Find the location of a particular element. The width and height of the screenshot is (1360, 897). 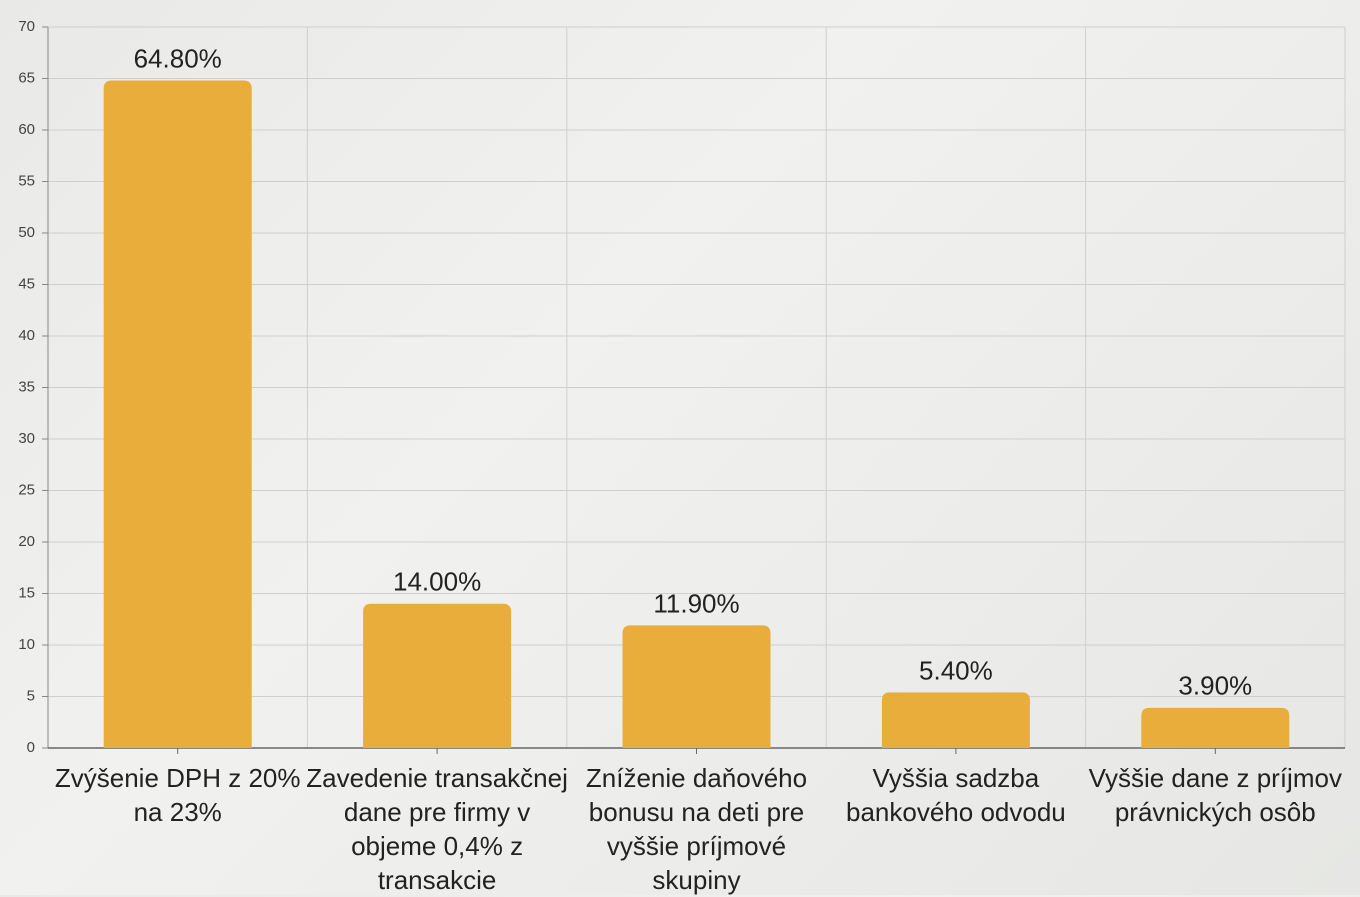

x-tick-label: Vyššia sadzba bankového odvodu is located at coordinates (956, 795).